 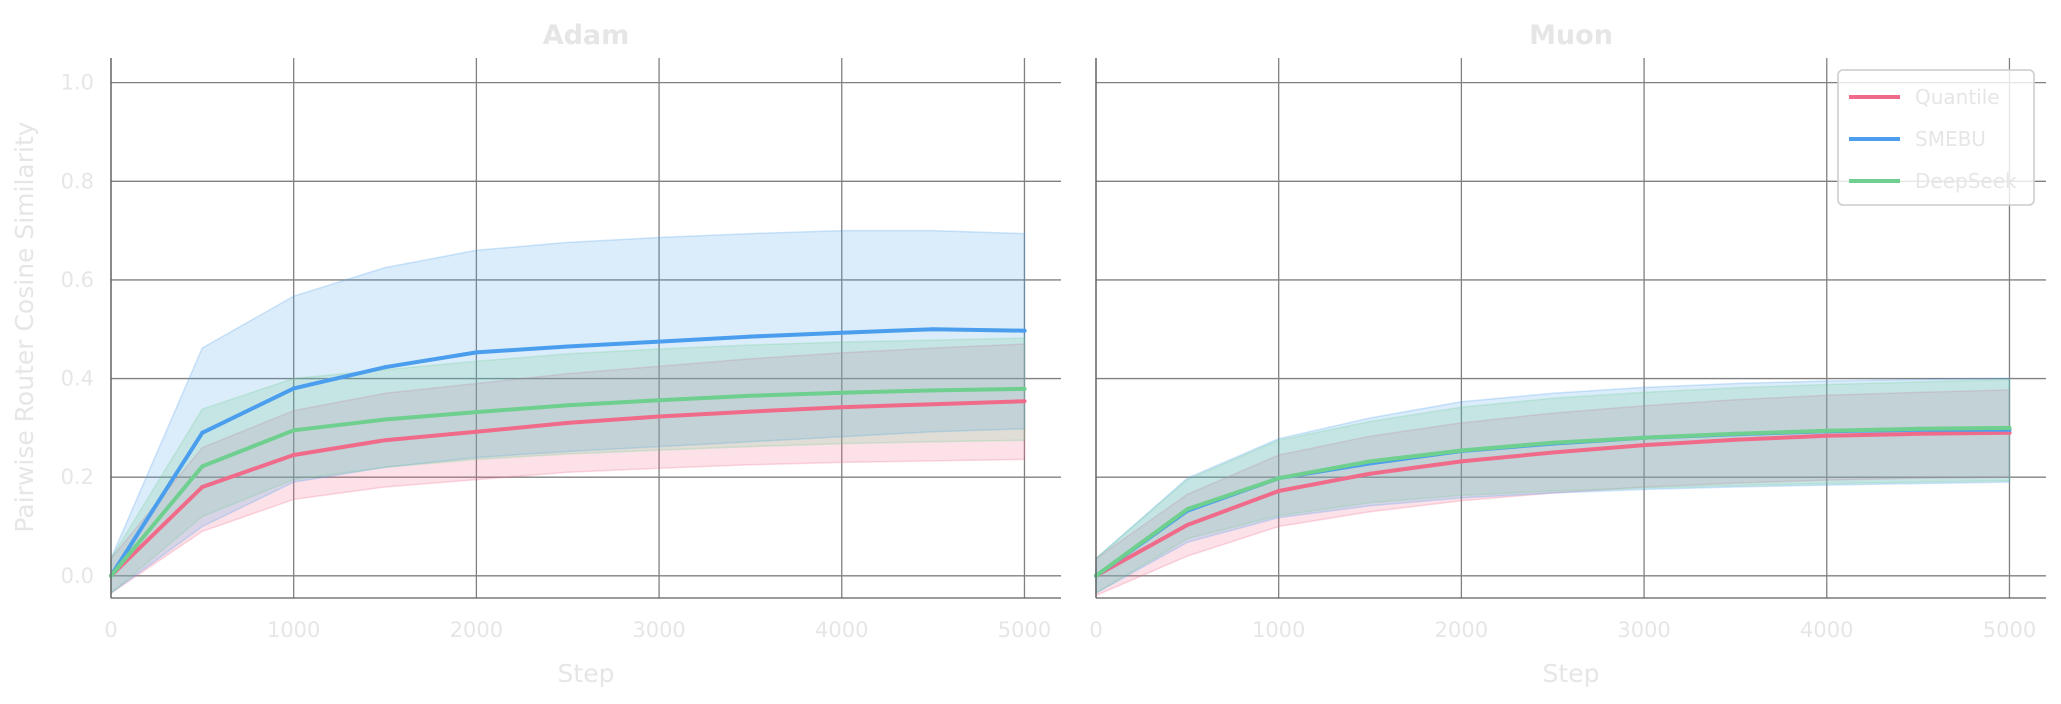 I want to click on muon-bands, so click(x=1553, y=487).